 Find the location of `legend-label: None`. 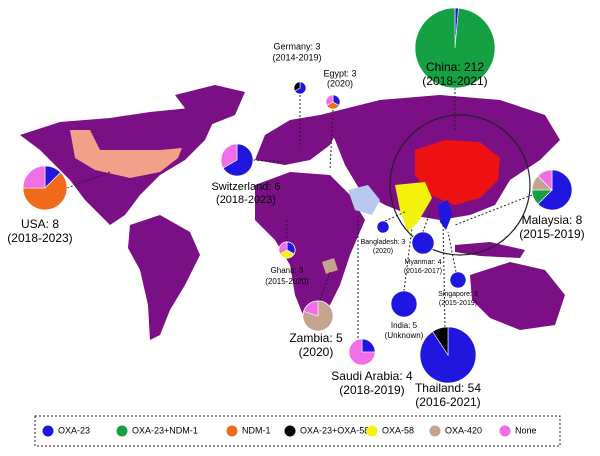

legend-label: None is located at coordinates (526, 430).